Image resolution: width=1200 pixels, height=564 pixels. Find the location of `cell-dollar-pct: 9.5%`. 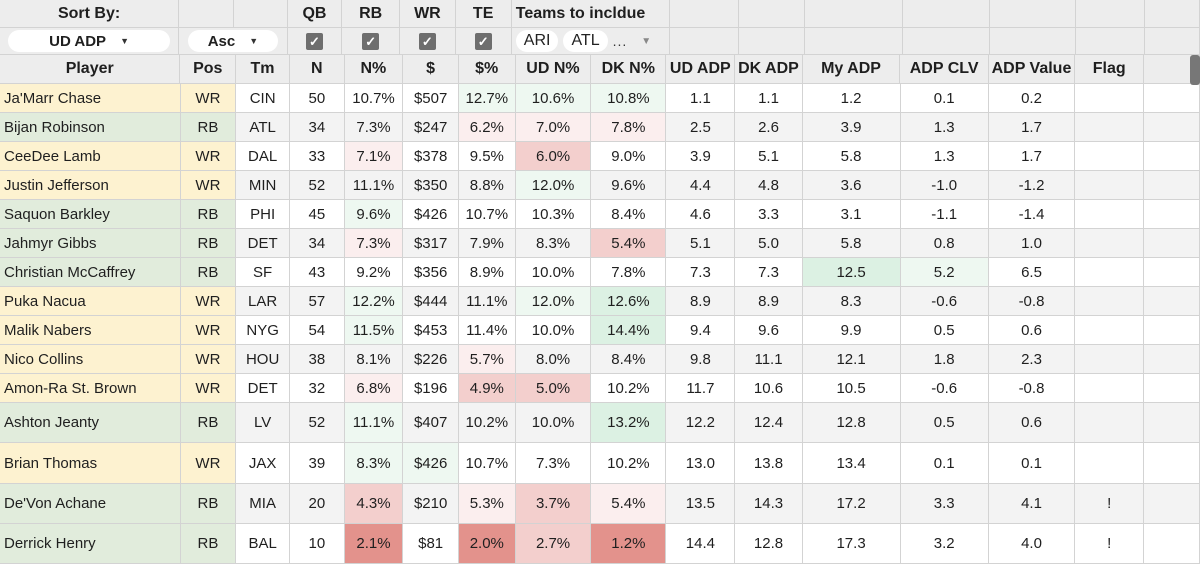

cell-dollar-pct: 9.5% is located at coordinates (487, 156).